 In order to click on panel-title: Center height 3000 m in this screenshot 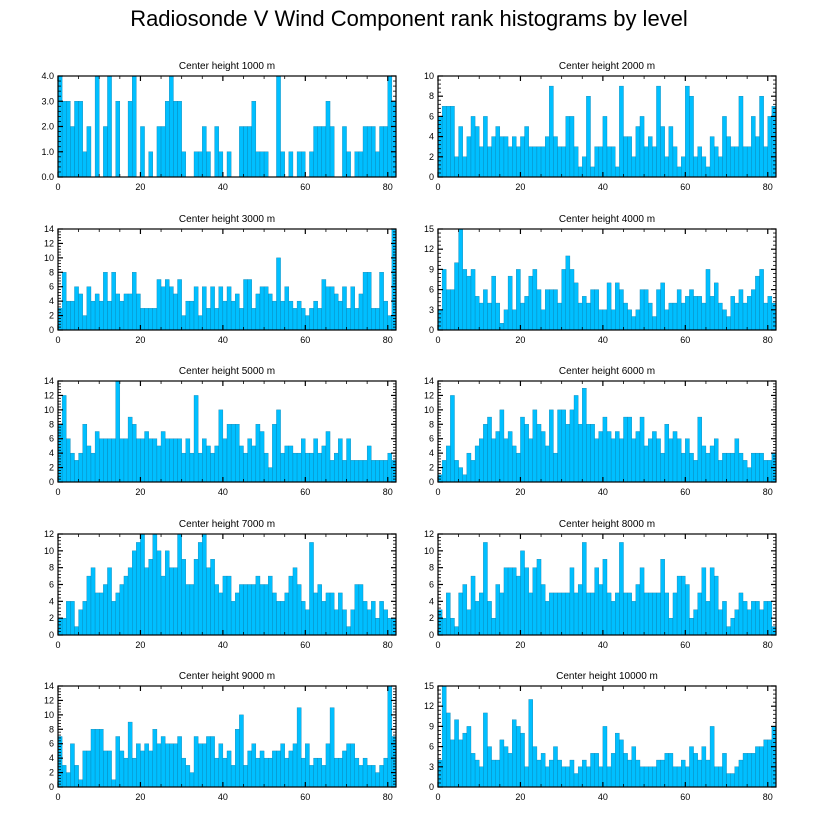, I will do `click(227, 219)`.